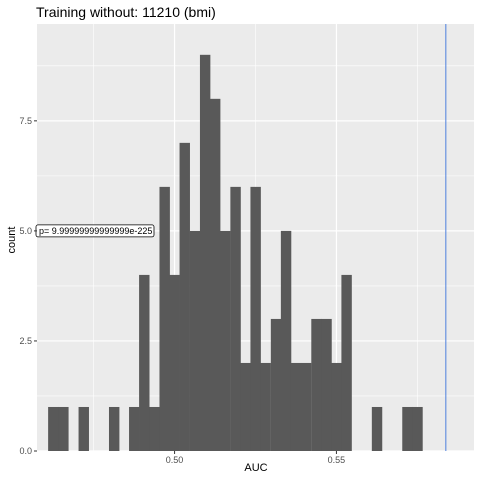 The height and width of the screenshot is (480, 480). I want to click on y-axis-ticks: 0.0 2.5 5.0 7.5, so click(28, 286).